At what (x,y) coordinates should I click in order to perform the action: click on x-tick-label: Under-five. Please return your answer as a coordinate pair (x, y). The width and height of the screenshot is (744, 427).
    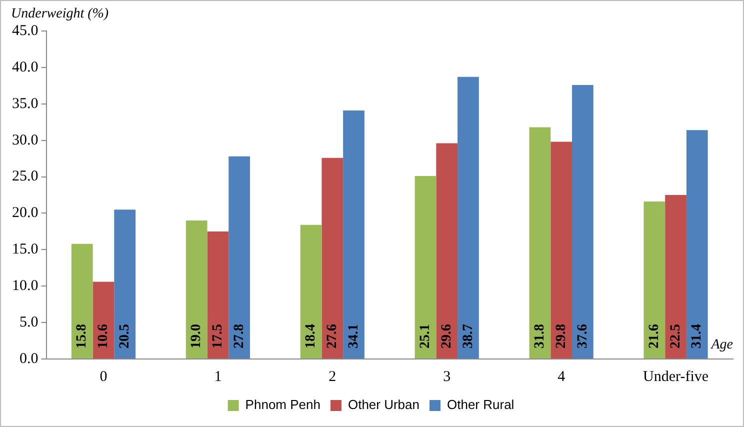
    Looking at the image, I should click on (676, 376).